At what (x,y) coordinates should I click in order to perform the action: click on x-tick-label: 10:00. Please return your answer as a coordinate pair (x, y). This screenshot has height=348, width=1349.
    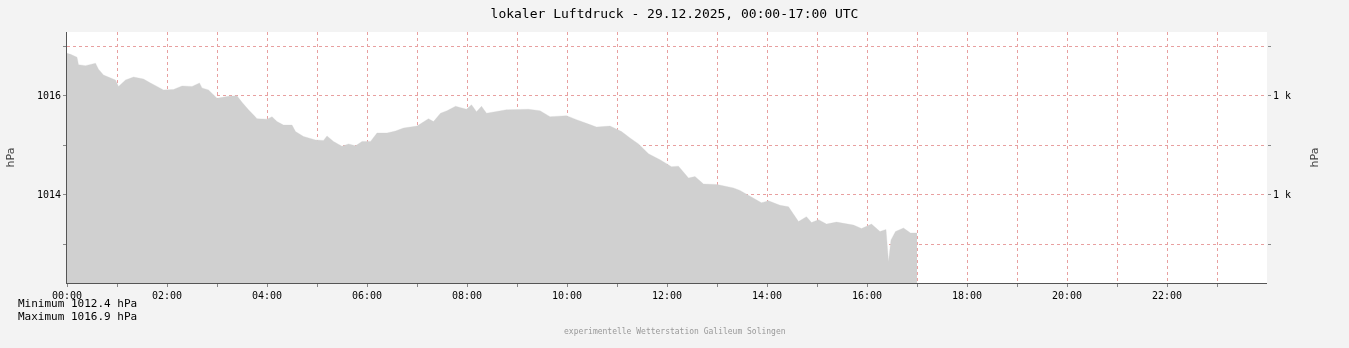
    Looking at the image, I should click on (567, 295).